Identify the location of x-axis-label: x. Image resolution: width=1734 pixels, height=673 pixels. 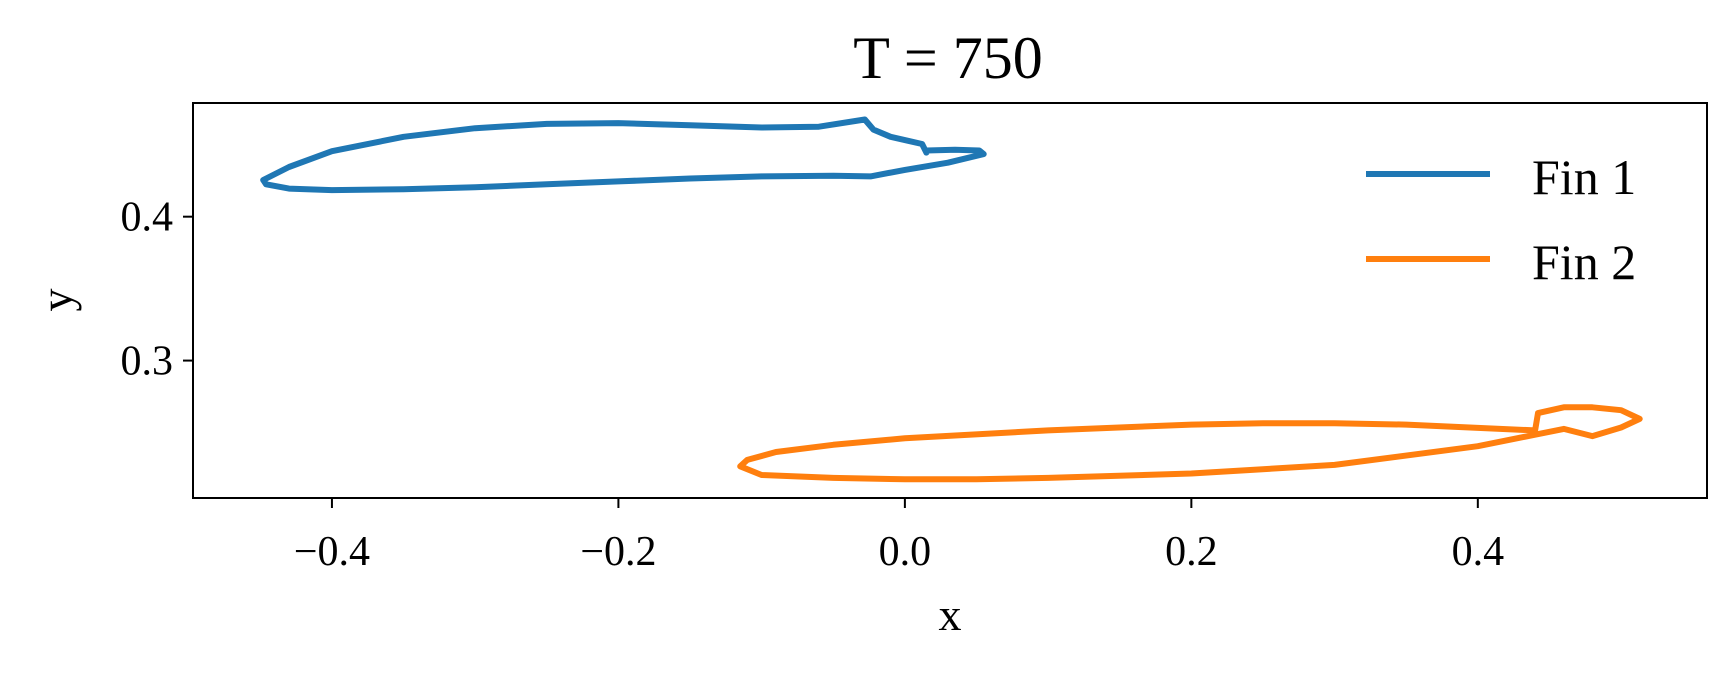
(950, 614).